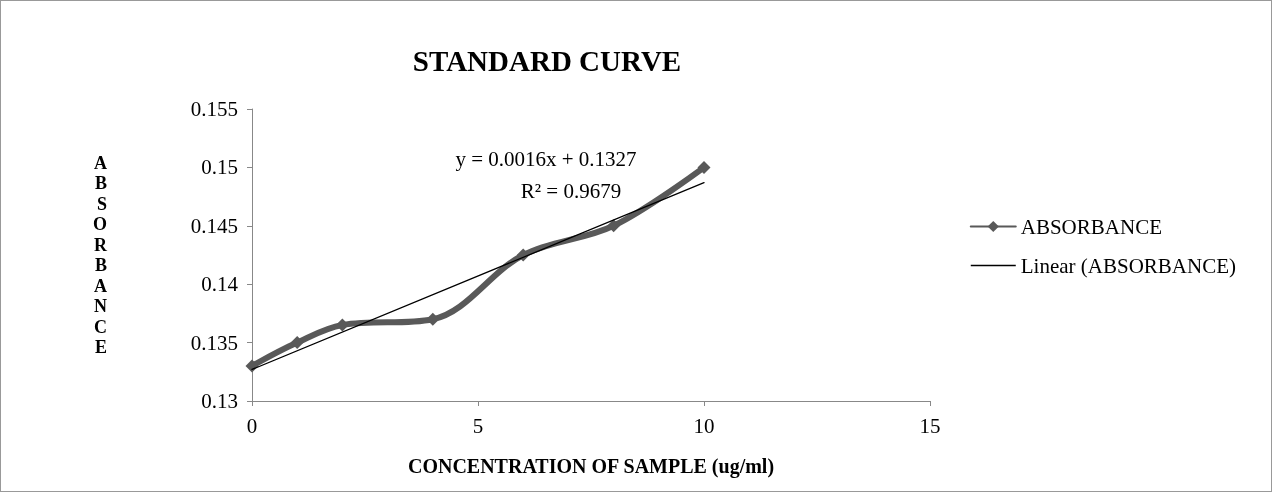  What do you see at coordinates (214, 225) in the screenshot?
I see `y-tick-label: 0.145` at bounding box center [214, 225].